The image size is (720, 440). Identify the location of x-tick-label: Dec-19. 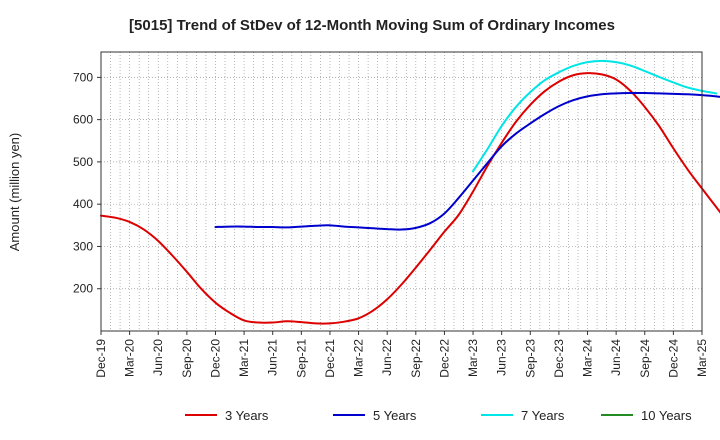
(101, 358).